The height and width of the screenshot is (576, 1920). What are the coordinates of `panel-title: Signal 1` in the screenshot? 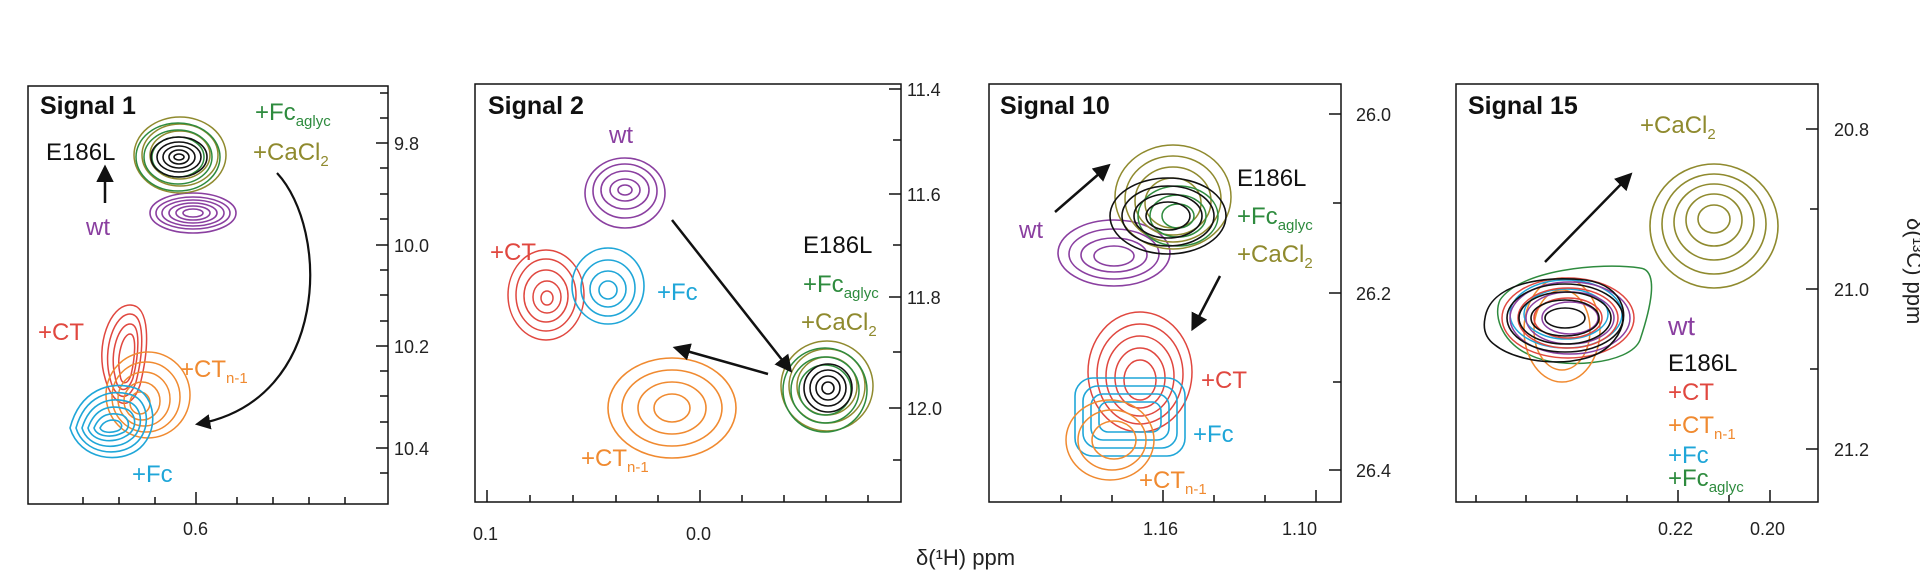 It's located at (88, 106).